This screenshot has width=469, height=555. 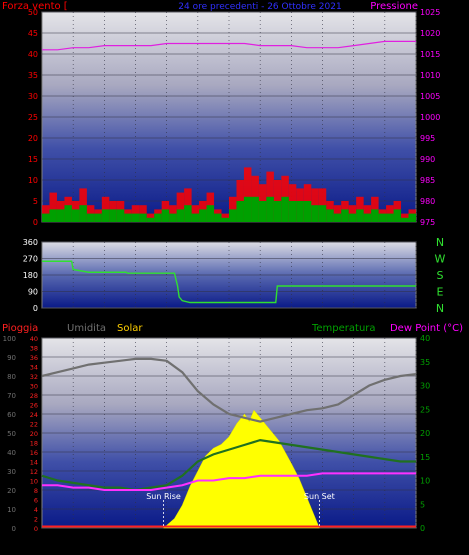 What do you see at coordinates (425, 409) in the screenshot?
I see `temp-tick-label: 25` at bounding box center [425, 409].